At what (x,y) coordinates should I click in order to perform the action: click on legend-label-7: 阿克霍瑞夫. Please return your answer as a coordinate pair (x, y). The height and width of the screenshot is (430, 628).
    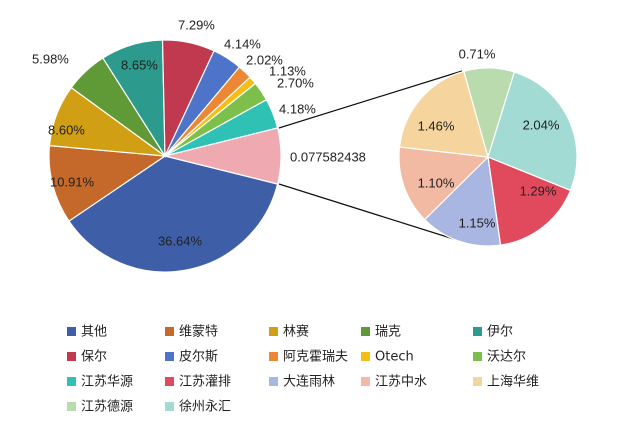
    Looking at the image, I should click on (315, 357).